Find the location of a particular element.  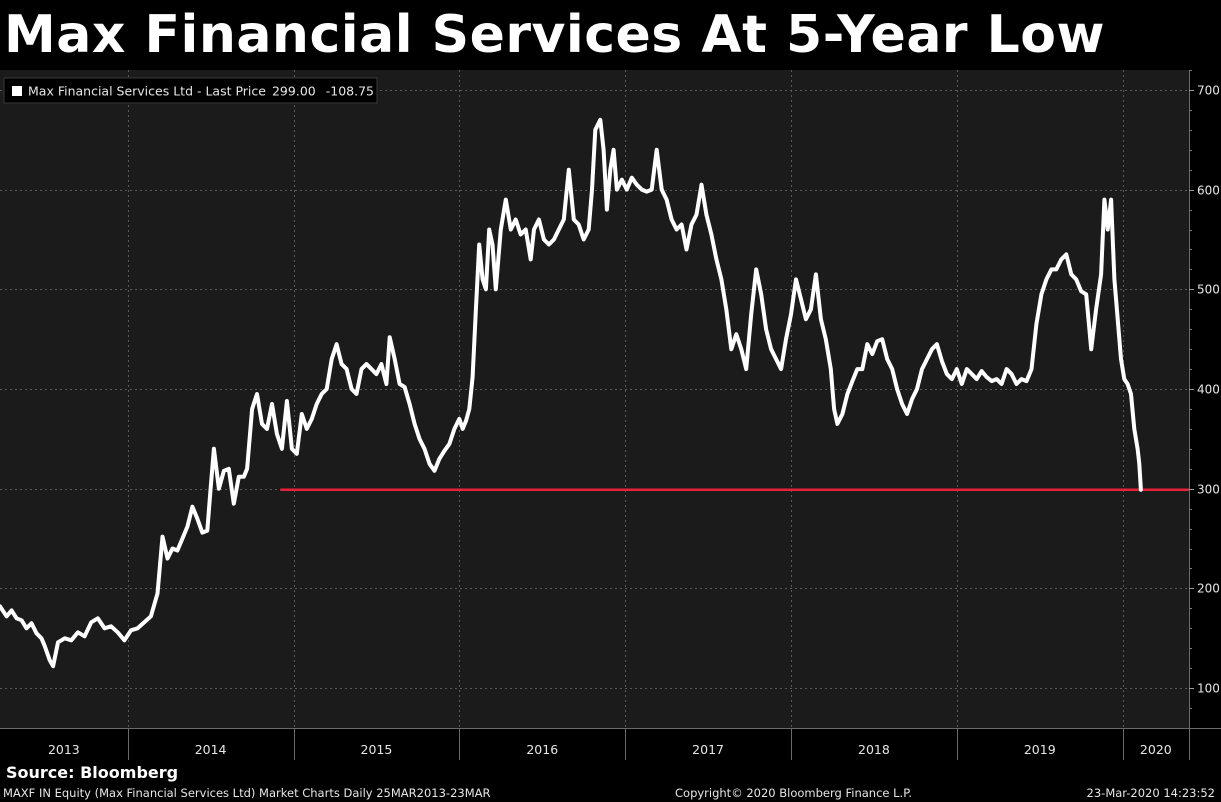

y-tick-label: 200 is located at coordinates (1208, 589).